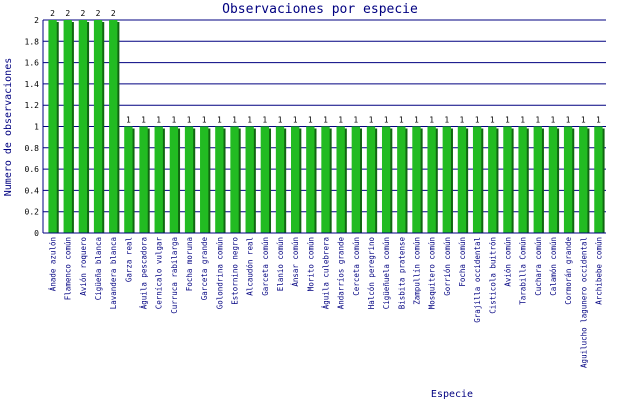 This screenshot has width=640, height=400. What do you see at coordinates (32, 127) in the screenshot?
I see `y-axis-ticks: 0 0.2 0.4 0.6 0.8 1 1.2 1.4 1.6 1.8 2` at bounding box center [32, 127].